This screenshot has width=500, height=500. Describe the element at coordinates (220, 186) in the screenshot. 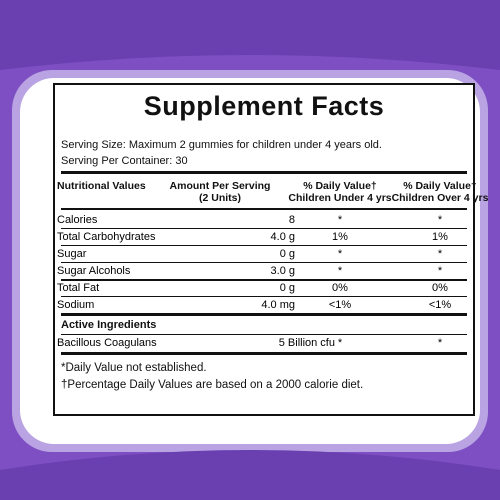

I see `column-header: Amount Per Serving` at that location.